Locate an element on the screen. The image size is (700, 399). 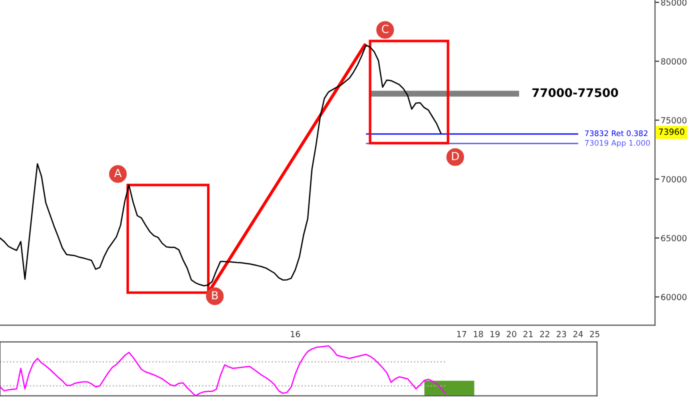
band-label: 77000-77500 is located at coordinates (575, 93).